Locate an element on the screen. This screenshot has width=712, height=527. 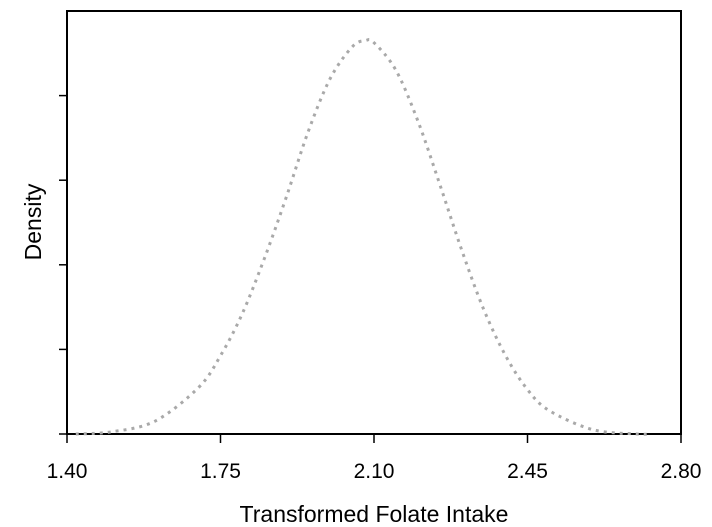
x-tick-label: 1.40 is located at coordinates (67, 471).